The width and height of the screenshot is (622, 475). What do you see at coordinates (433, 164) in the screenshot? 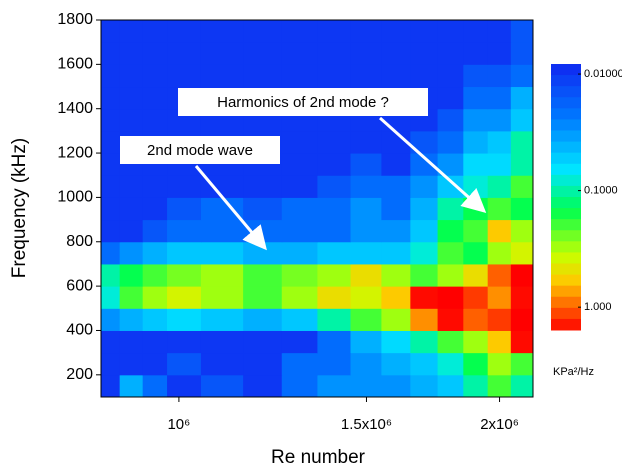
I see `annotation-arrow` at bounding box center [433, 164].